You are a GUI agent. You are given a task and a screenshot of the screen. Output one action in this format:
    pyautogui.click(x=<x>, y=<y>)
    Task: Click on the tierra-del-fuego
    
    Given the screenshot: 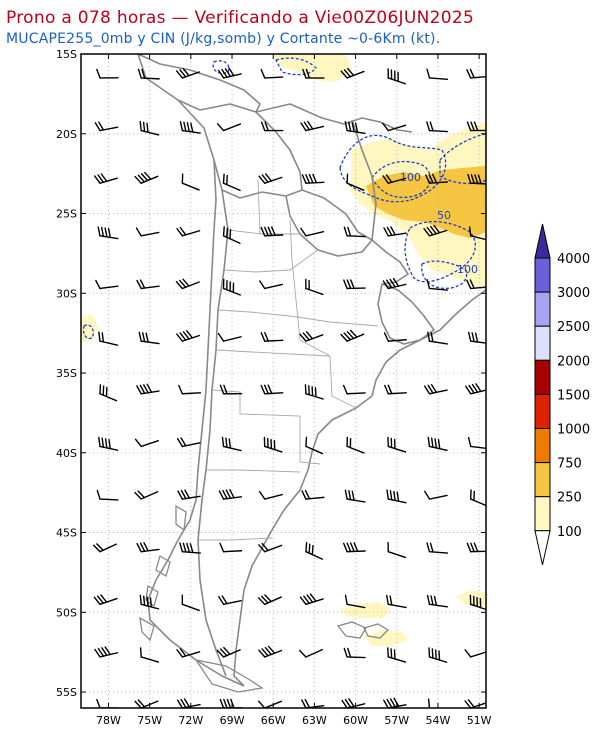 What is the action you would take?
    pyautogui.click(x=229, y=676)
    